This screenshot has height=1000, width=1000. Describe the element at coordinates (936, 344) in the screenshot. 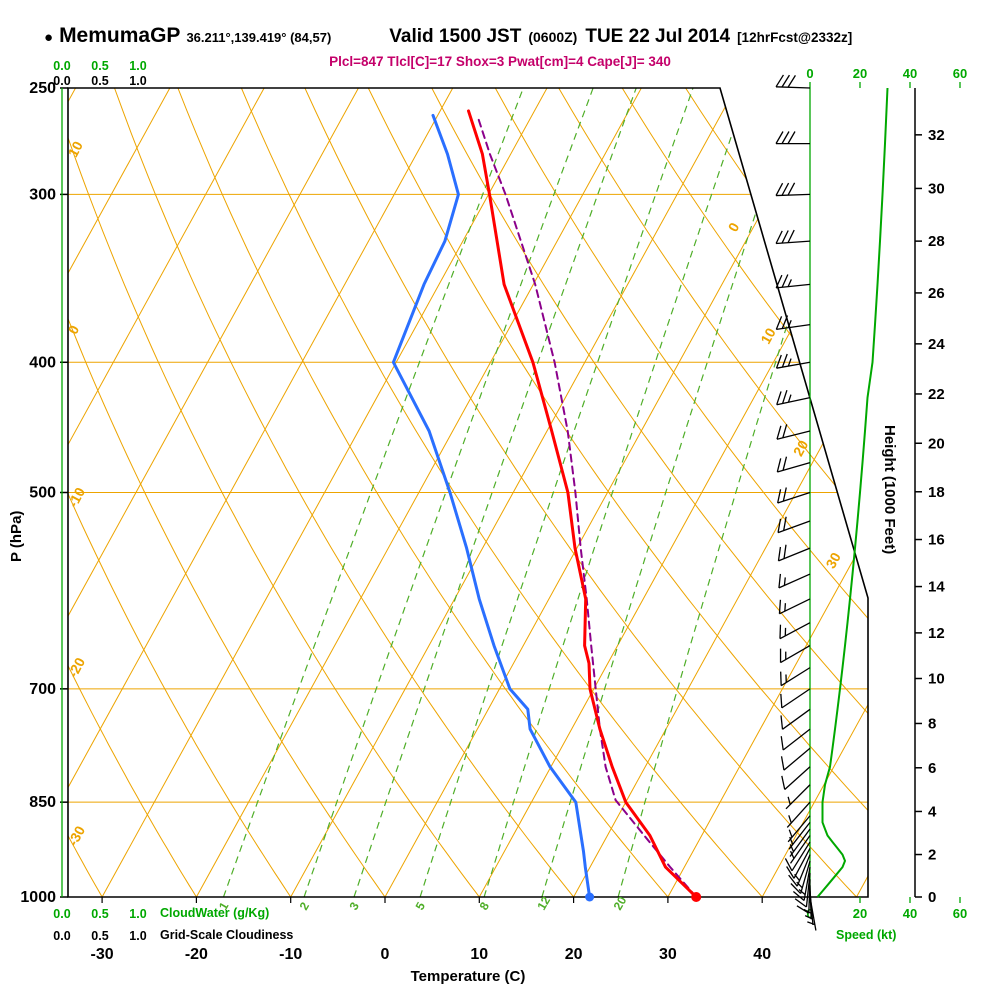

I see `svg-text: 24` at that location.